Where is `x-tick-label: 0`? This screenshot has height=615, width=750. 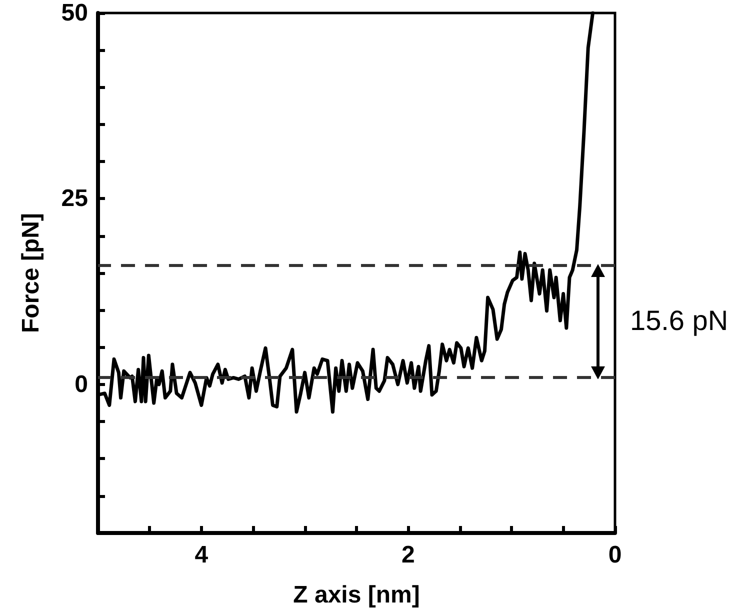 x-tick-label: 0 is located at coordinates (615, 555).